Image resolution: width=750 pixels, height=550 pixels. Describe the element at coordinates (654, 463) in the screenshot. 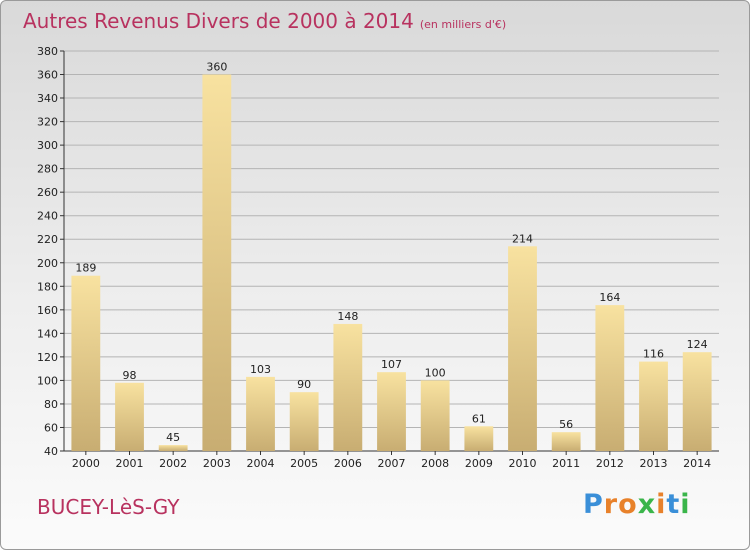

I see `x-tick-label-2013: 2013` at that location.